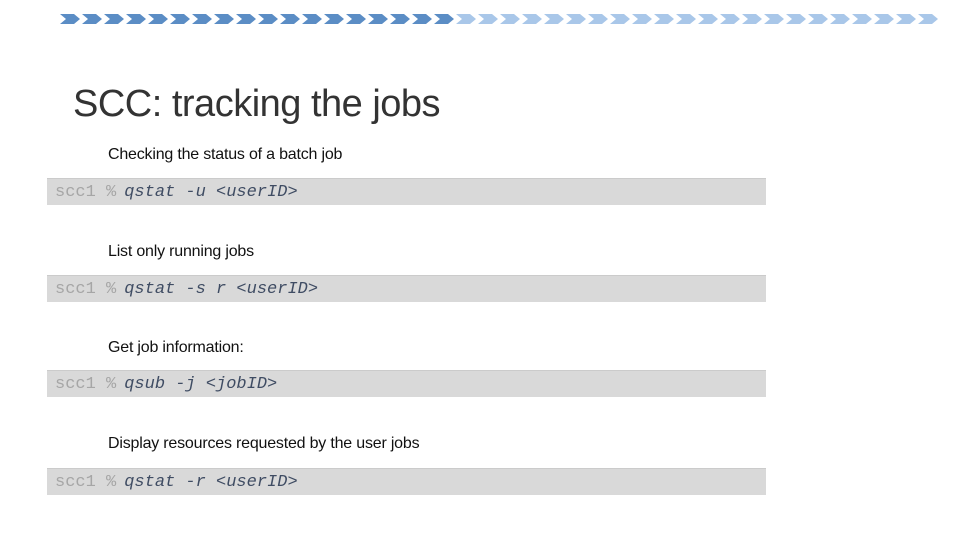 The image size is (960, 540). I want to click on slide-title: SCC: tracking the jobs, so click(257, 104).